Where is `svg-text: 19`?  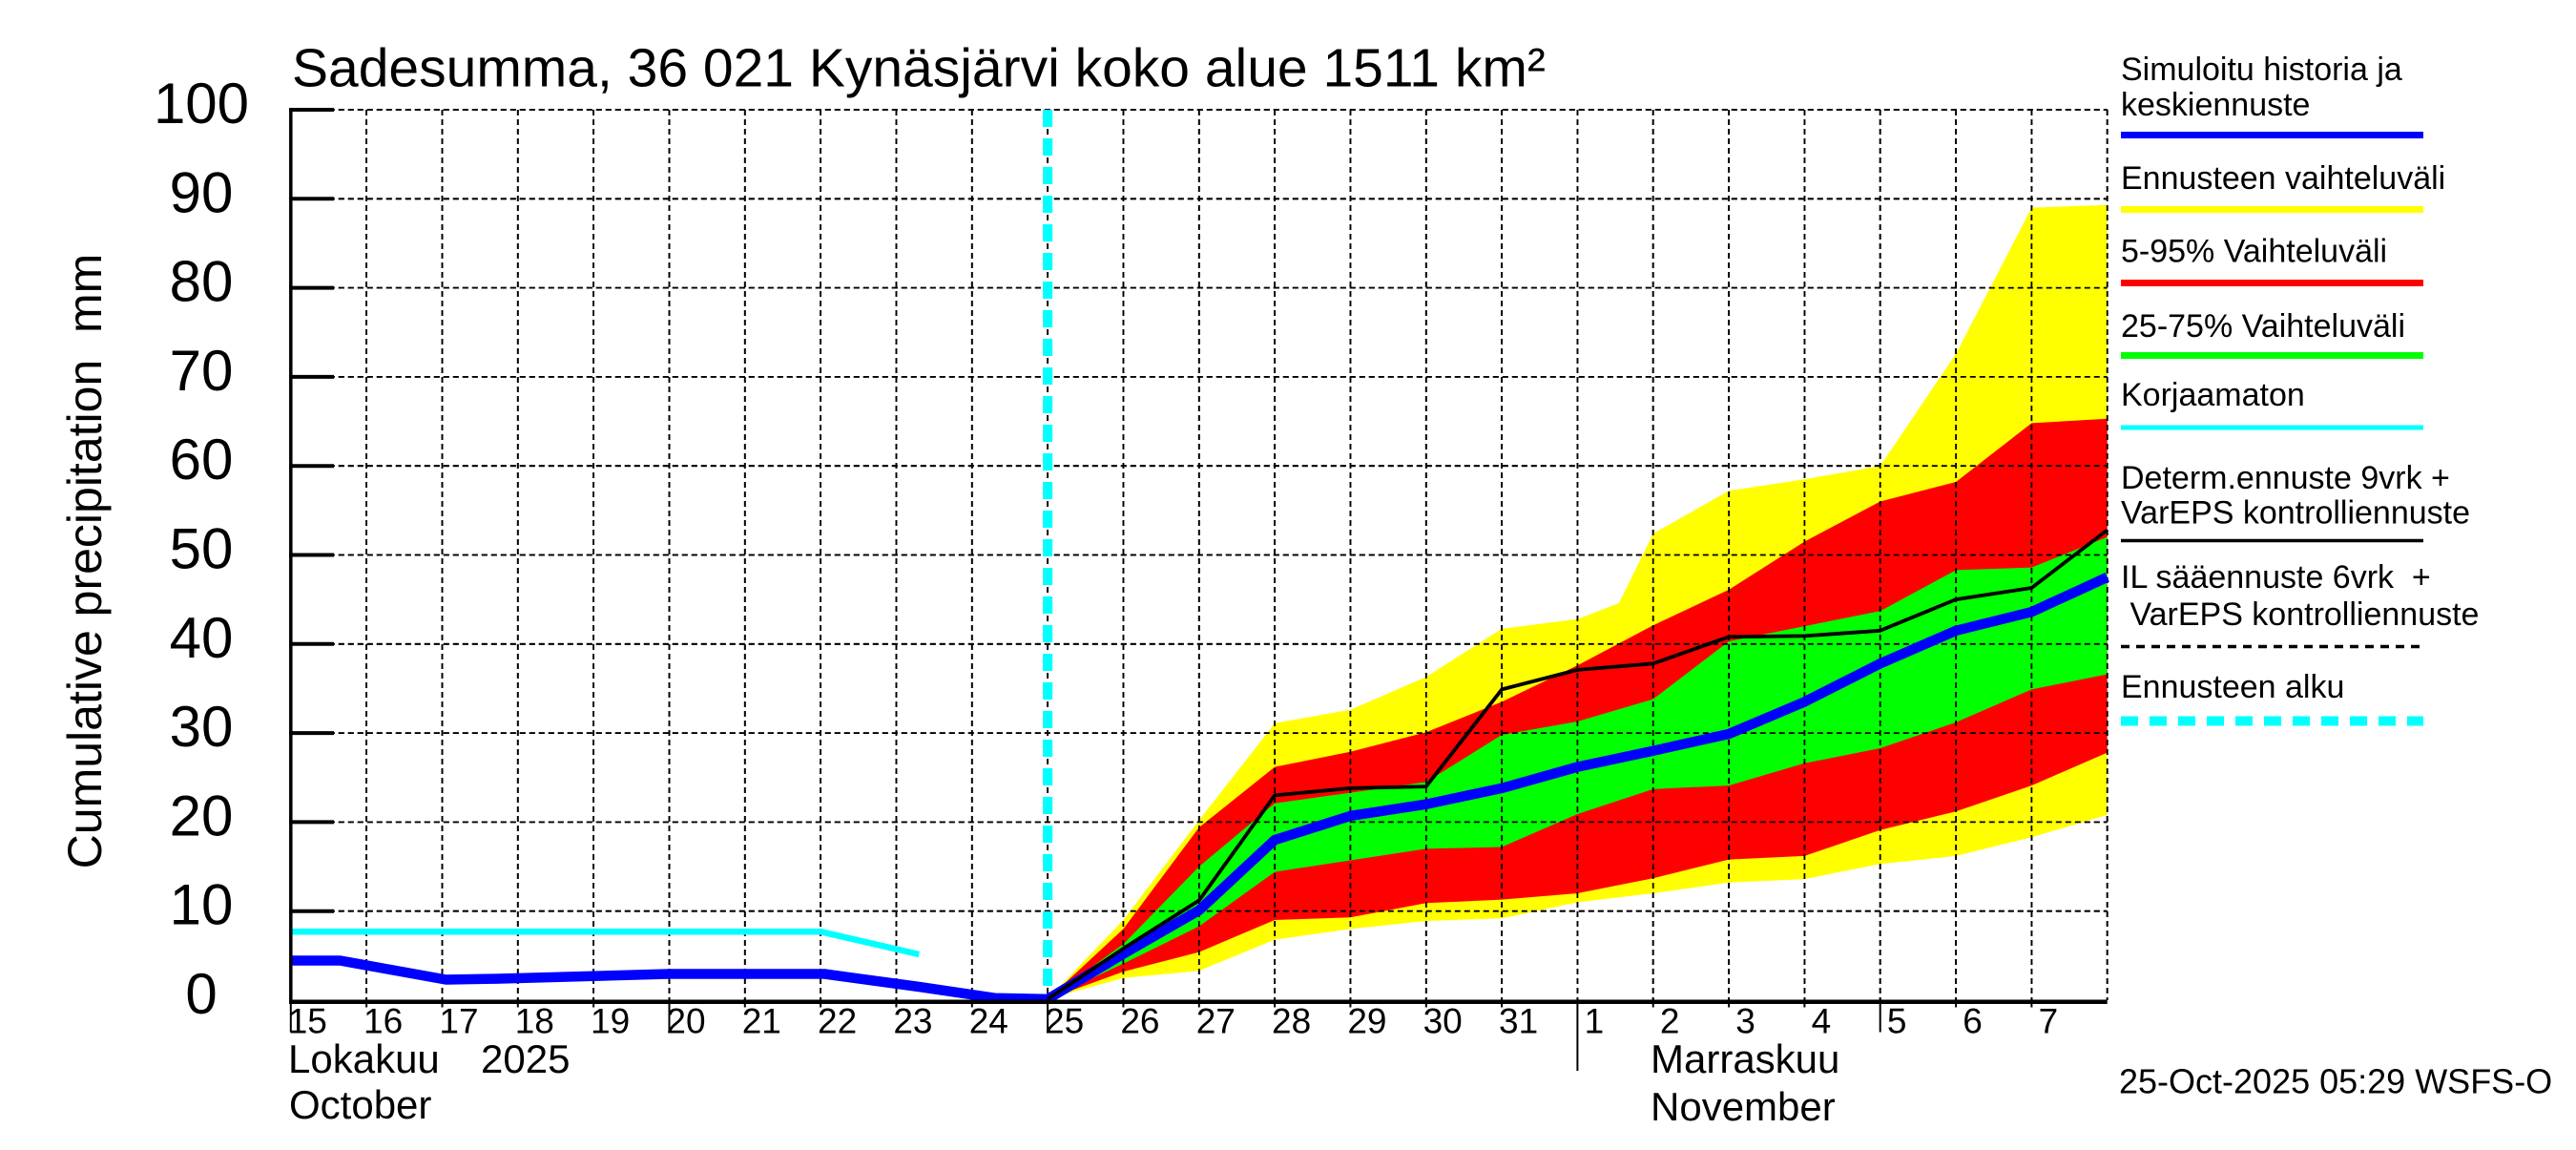 svg-text: 19 is located at coordinates (610, 1021).